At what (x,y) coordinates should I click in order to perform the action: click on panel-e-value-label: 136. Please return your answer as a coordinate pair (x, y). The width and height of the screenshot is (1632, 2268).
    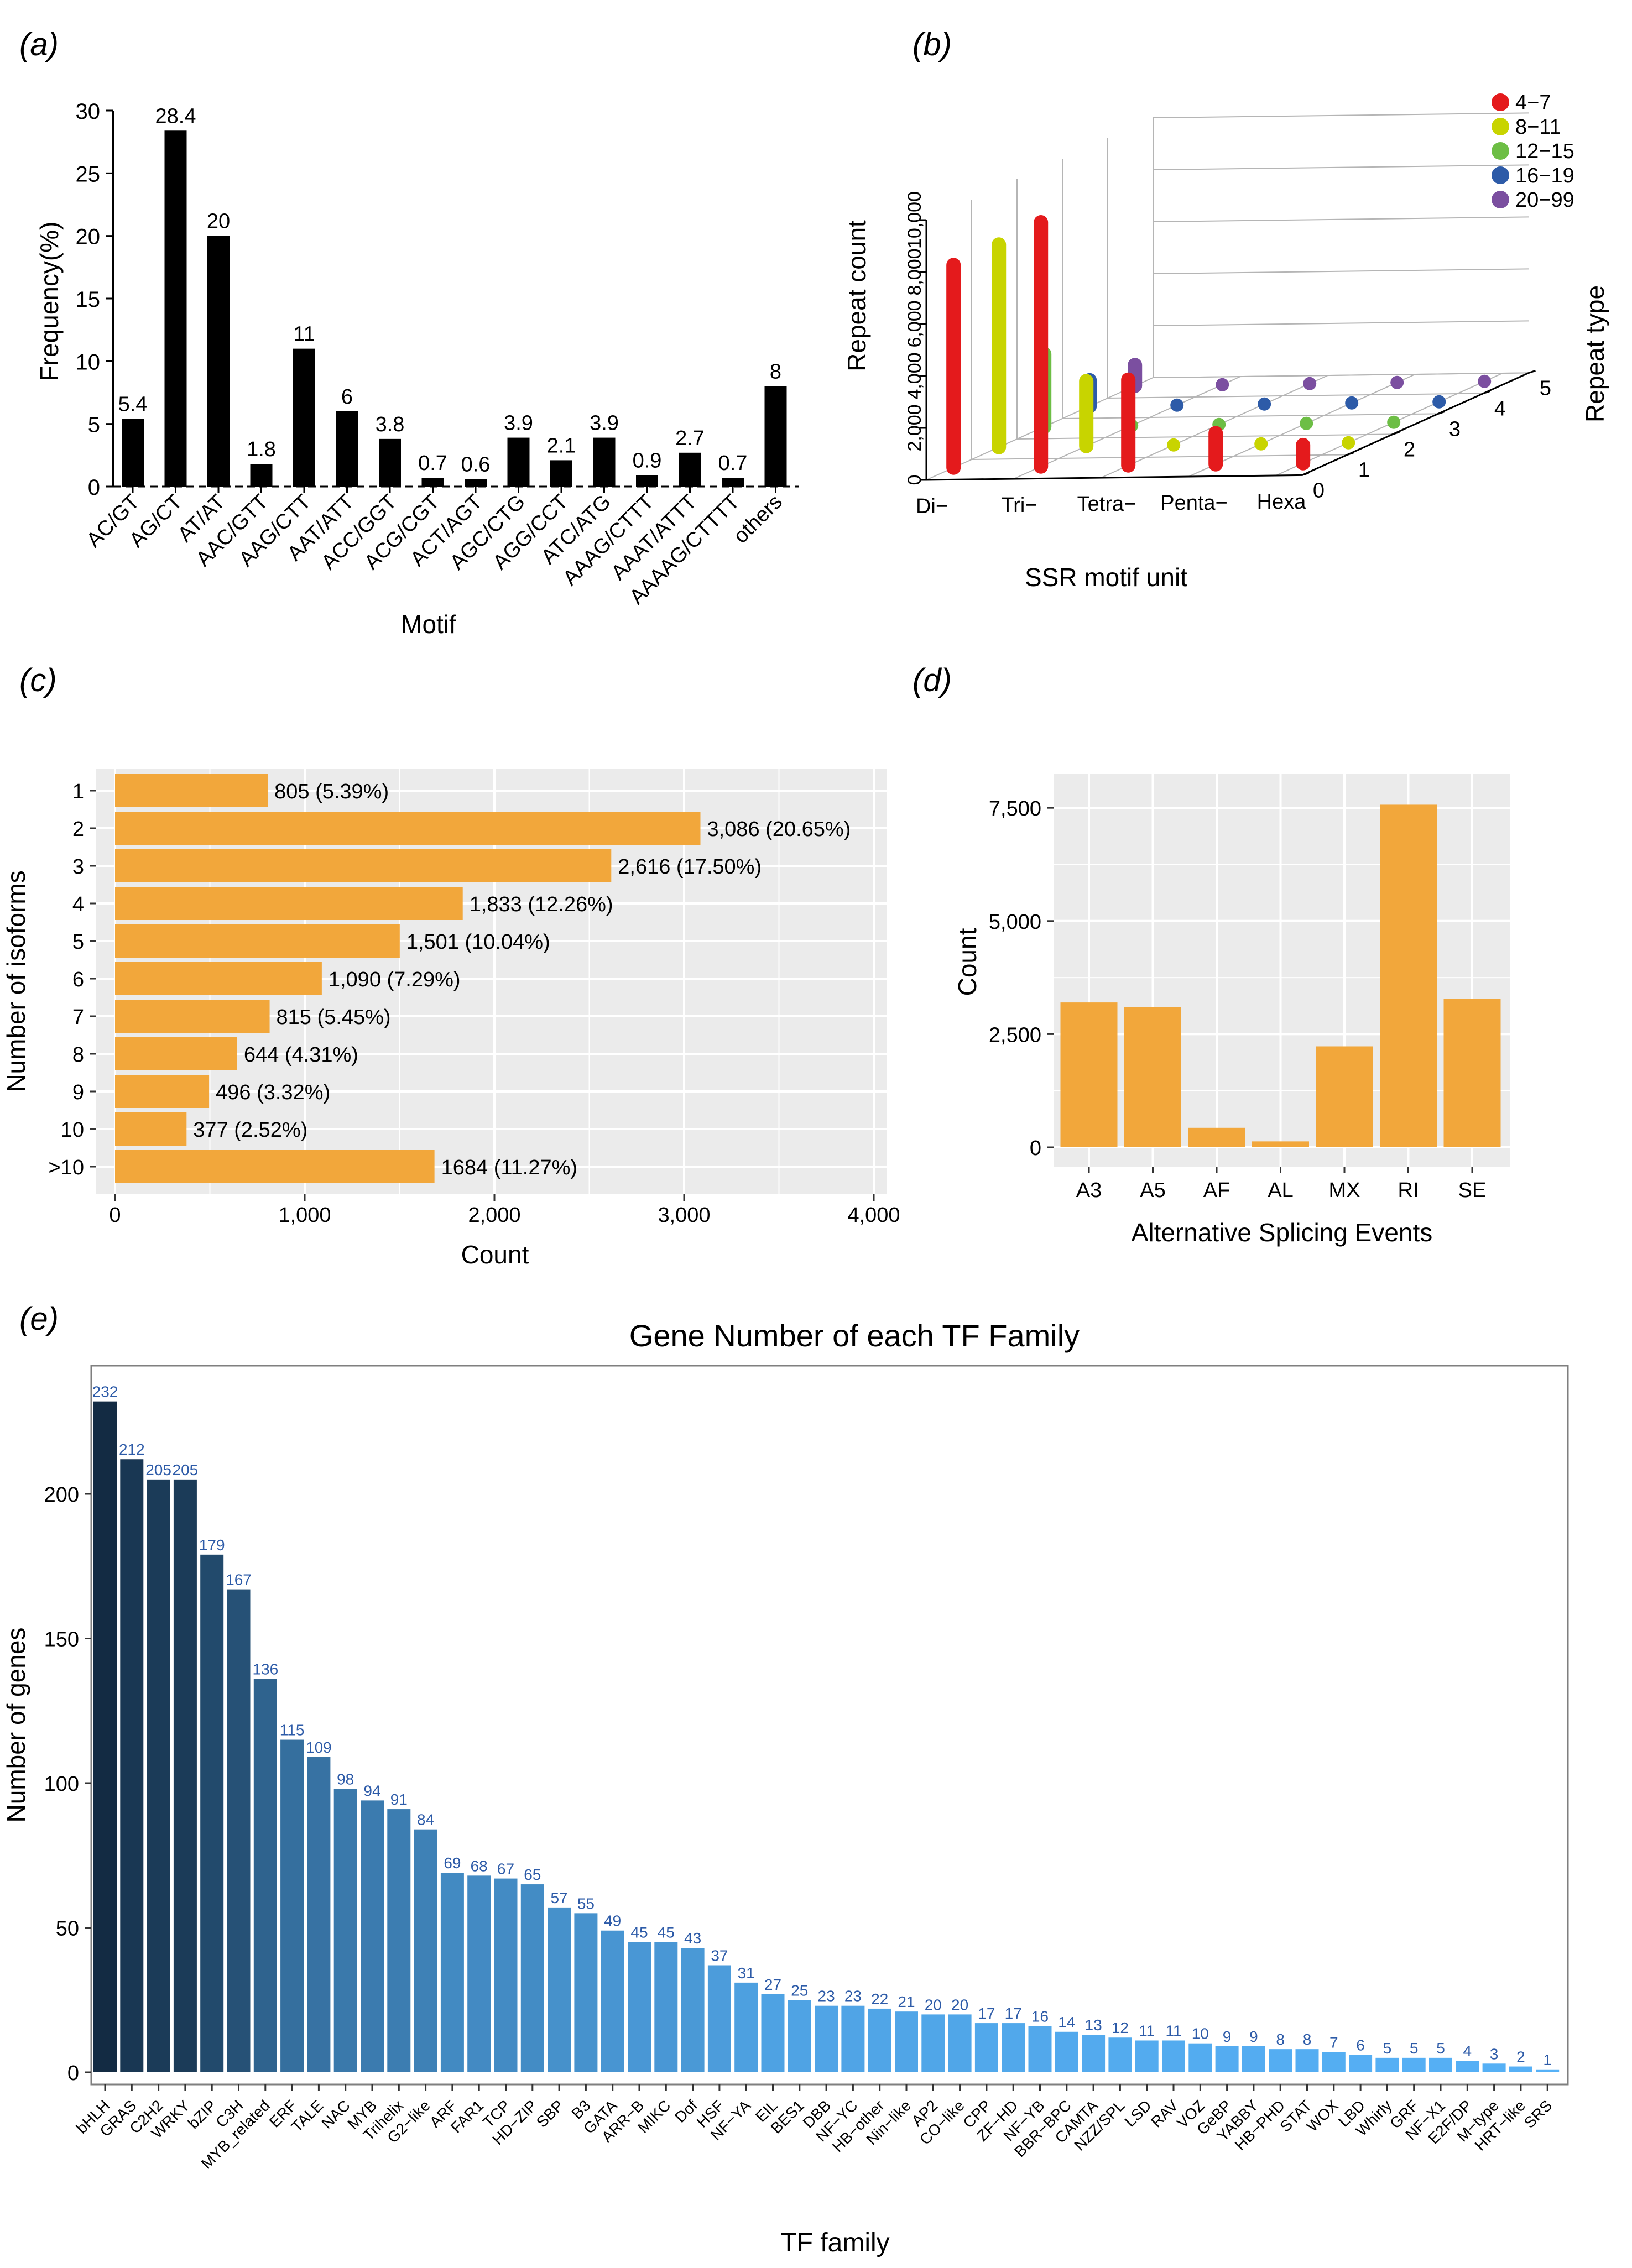
    Looking at the image, I should click on (265, 1669).